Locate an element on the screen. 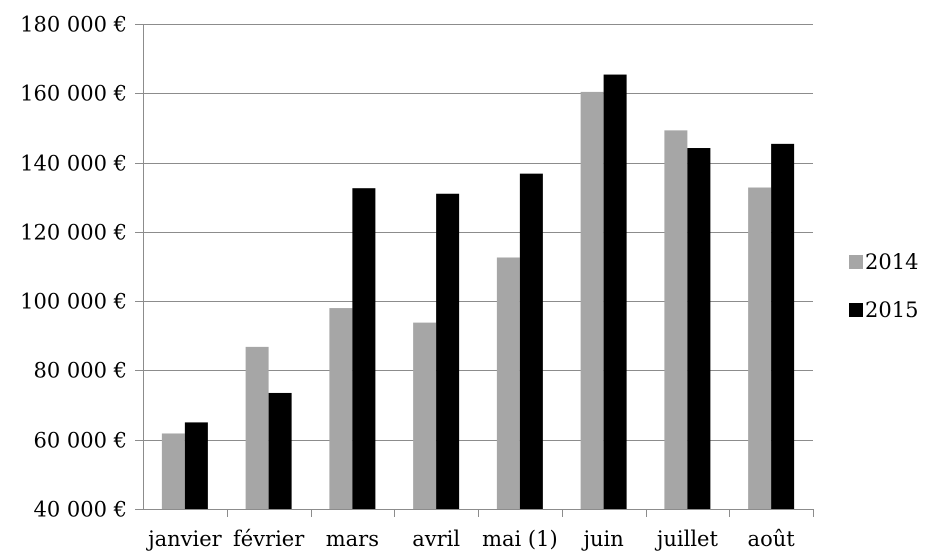  y-tick-label: 180 000 € is located at coordinates (73, 25).